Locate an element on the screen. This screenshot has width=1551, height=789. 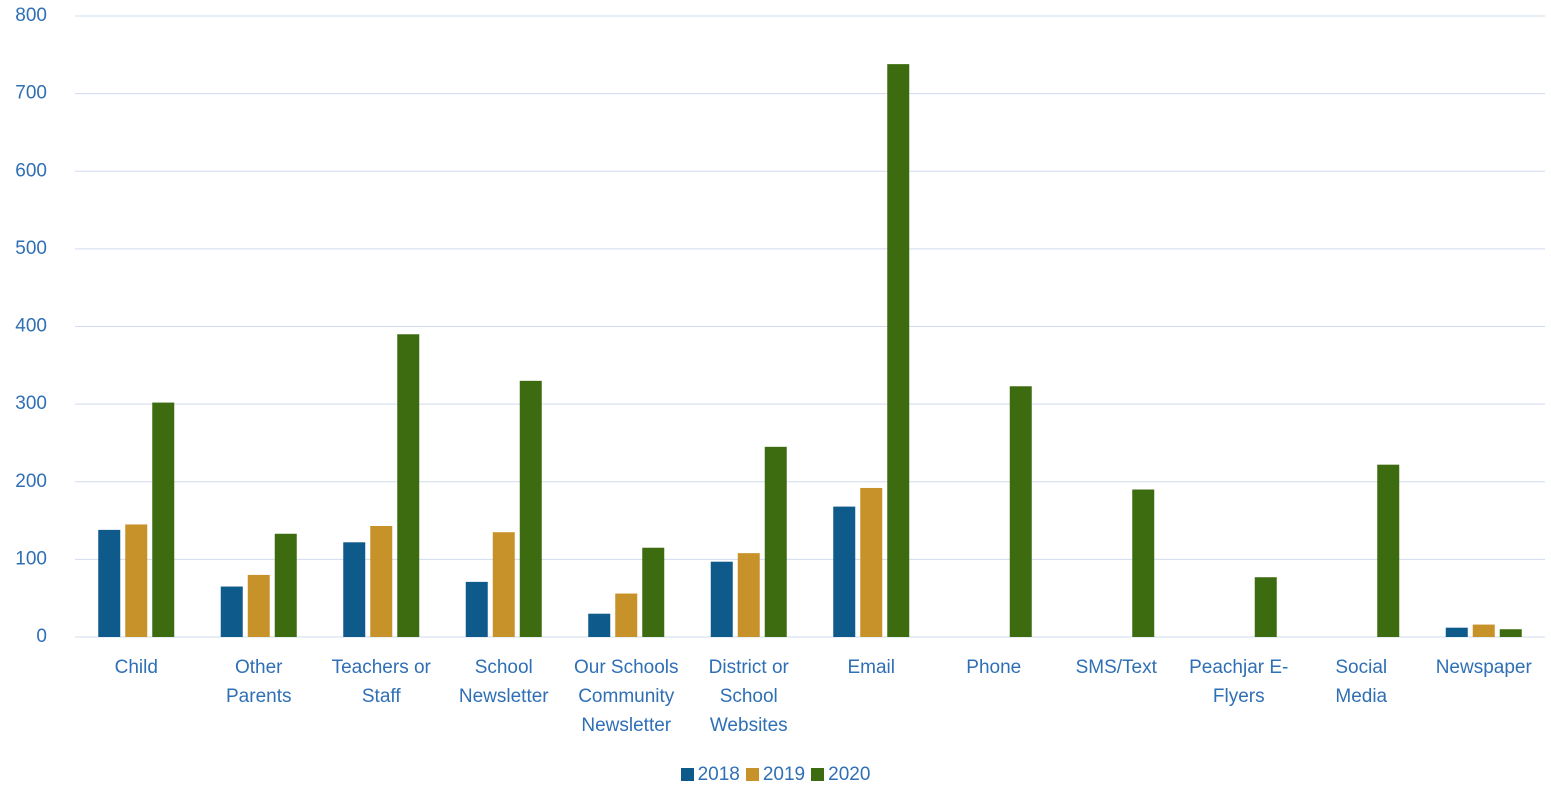
legend-label: 2018 is located at coordinates (718, 774).